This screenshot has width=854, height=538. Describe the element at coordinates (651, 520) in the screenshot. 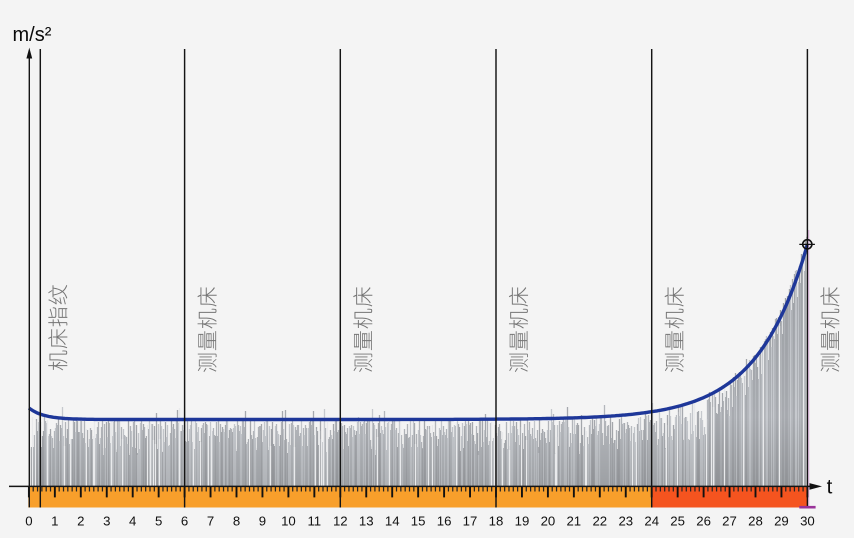

I see `svg-text: 24` at that location.